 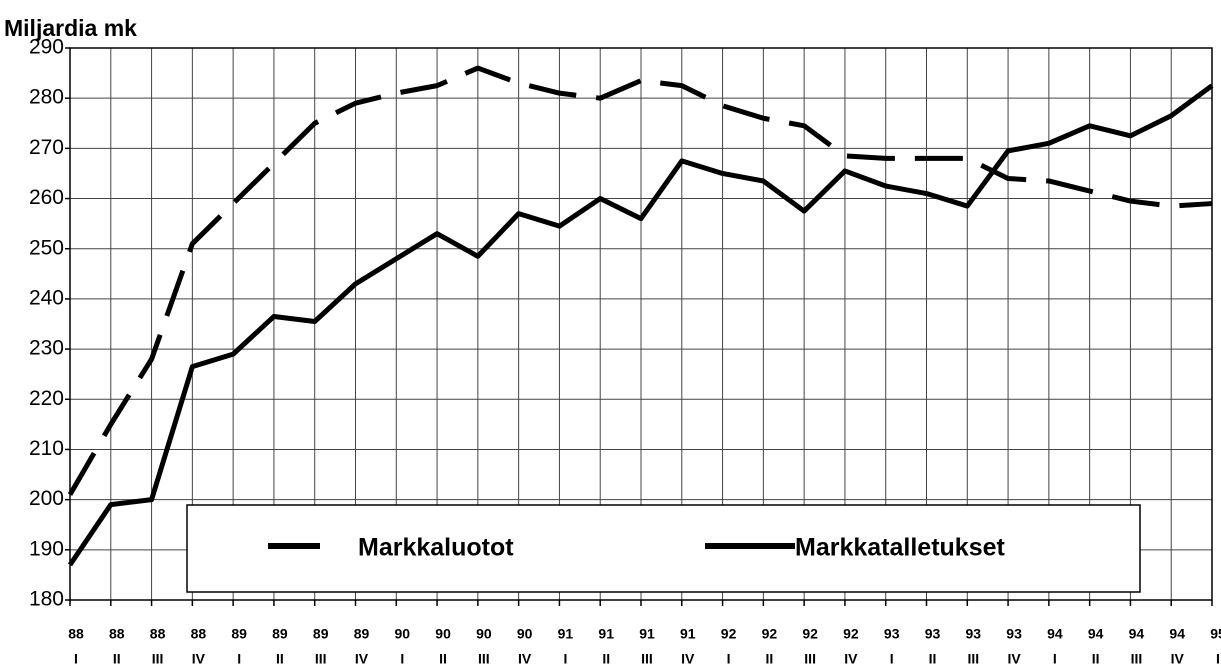 What do you see at coordinates (46, 599) in the screenshot?
I see `y-tick-label: 180` at bounding box center [46, 599].